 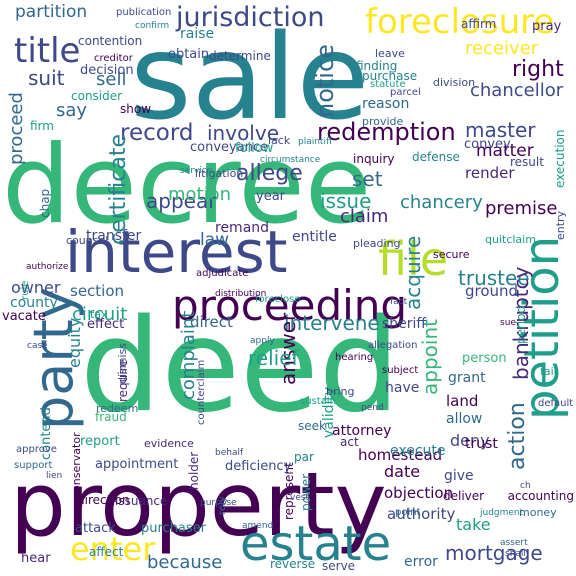 What do you see at coordinates (501, 513) in the screenshot?
I see `word-judgment: judgment` at bounding box center [501, 513].